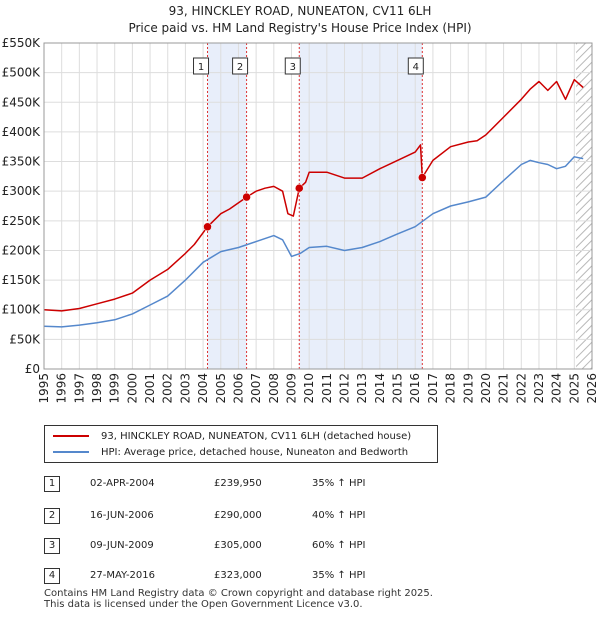  What do you see at coordinates (362, 388) in the screenshot?
I see `x-tick-label: 2013` at bounding box center [362, 388].